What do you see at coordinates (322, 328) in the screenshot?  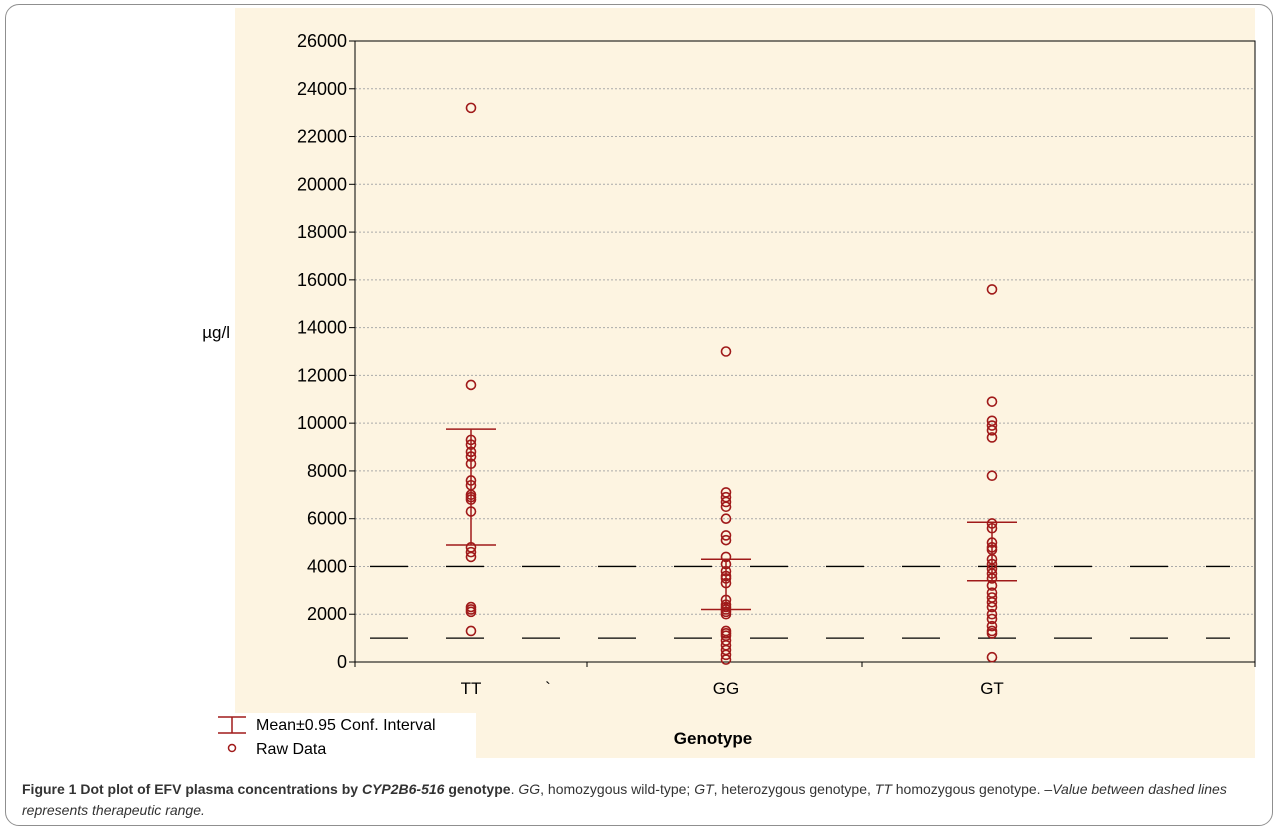 I see `y-tick-label: 14000` at bounding box center [322, 328].